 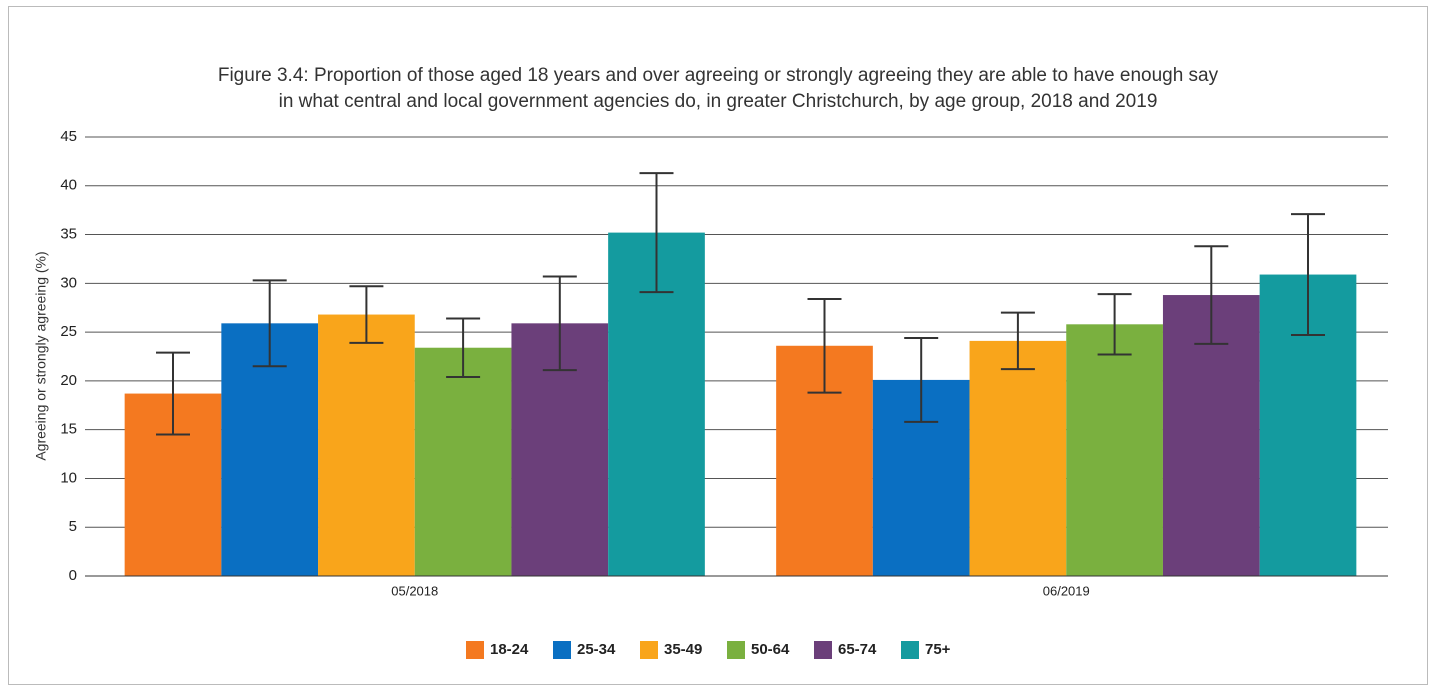 I want to click on y-tick-label: 10, so click(x=68, y=477).